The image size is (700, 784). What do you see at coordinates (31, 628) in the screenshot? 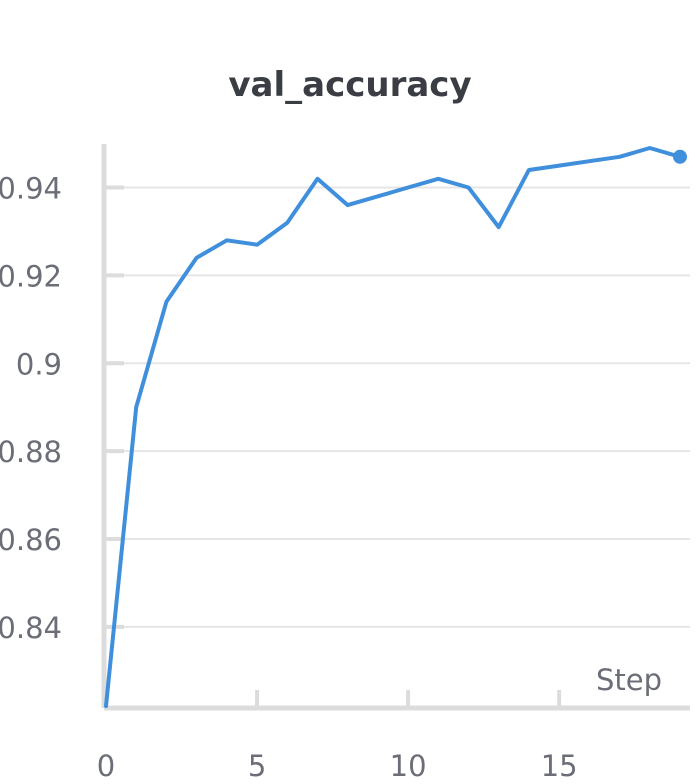
I see `y-tick-label: 0.84` at bounding box center [31, 628].